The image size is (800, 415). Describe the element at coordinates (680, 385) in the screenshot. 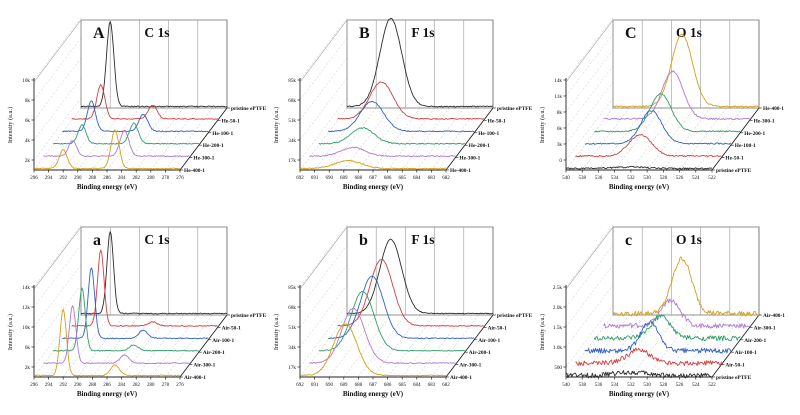

I see `x-tick-label: 526` at that location.